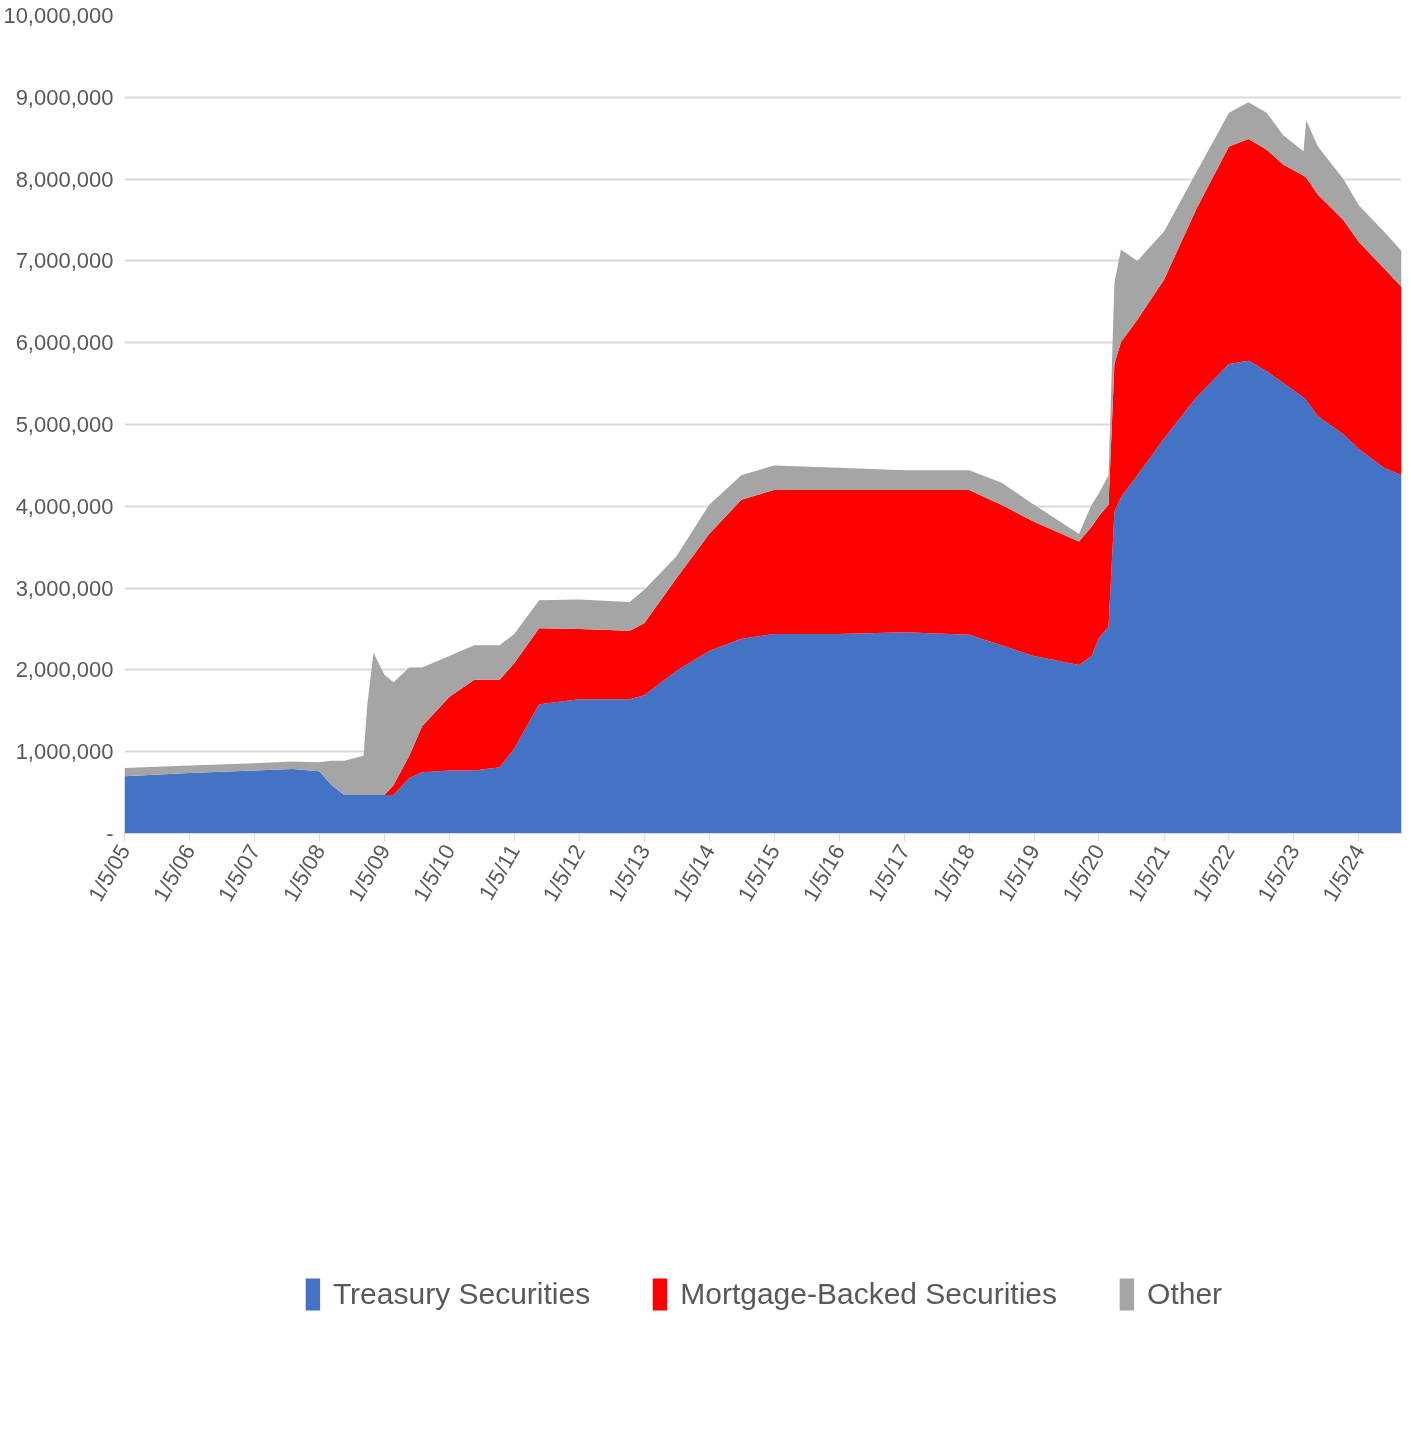  I want to click on y-tick-label: 6,000,000, so click(64, 343).